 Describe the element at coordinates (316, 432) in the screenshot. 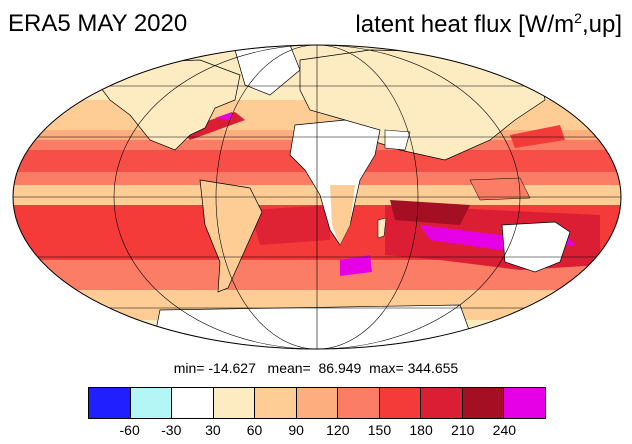

I see `colorbar-ticks: -60 -30 30 60 90 120 150 180 210 240` at that location.